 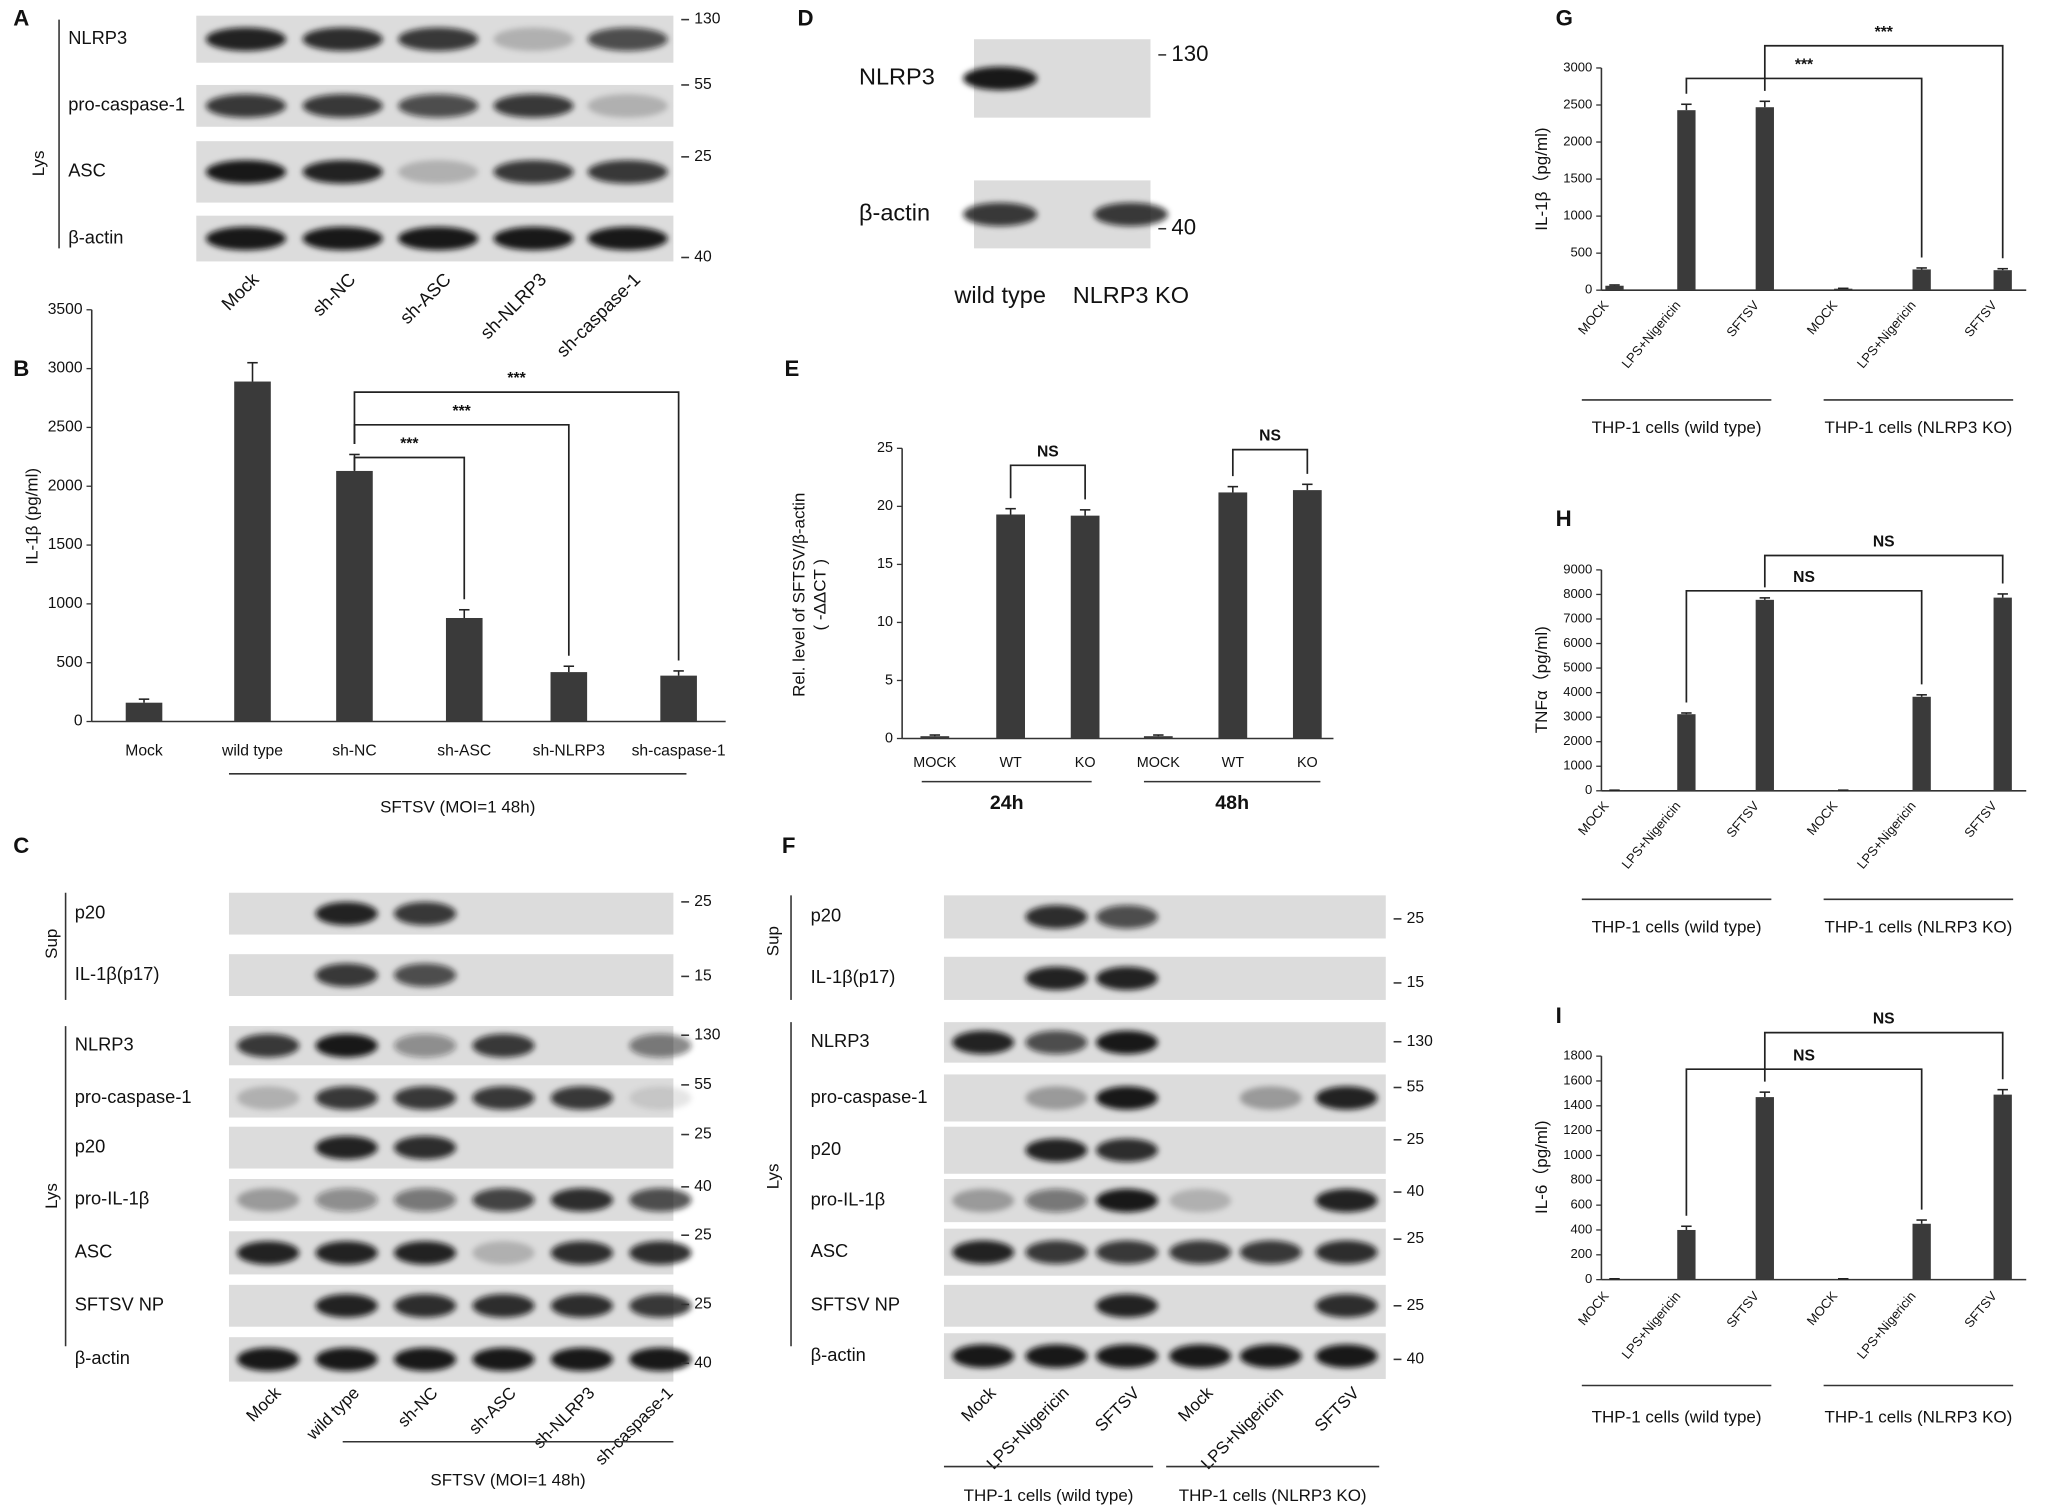 What do you see at coordinates (354, 751) in the screenshot?
I see `x-tick-label: sh-NC` at bounding box center [354, 751].